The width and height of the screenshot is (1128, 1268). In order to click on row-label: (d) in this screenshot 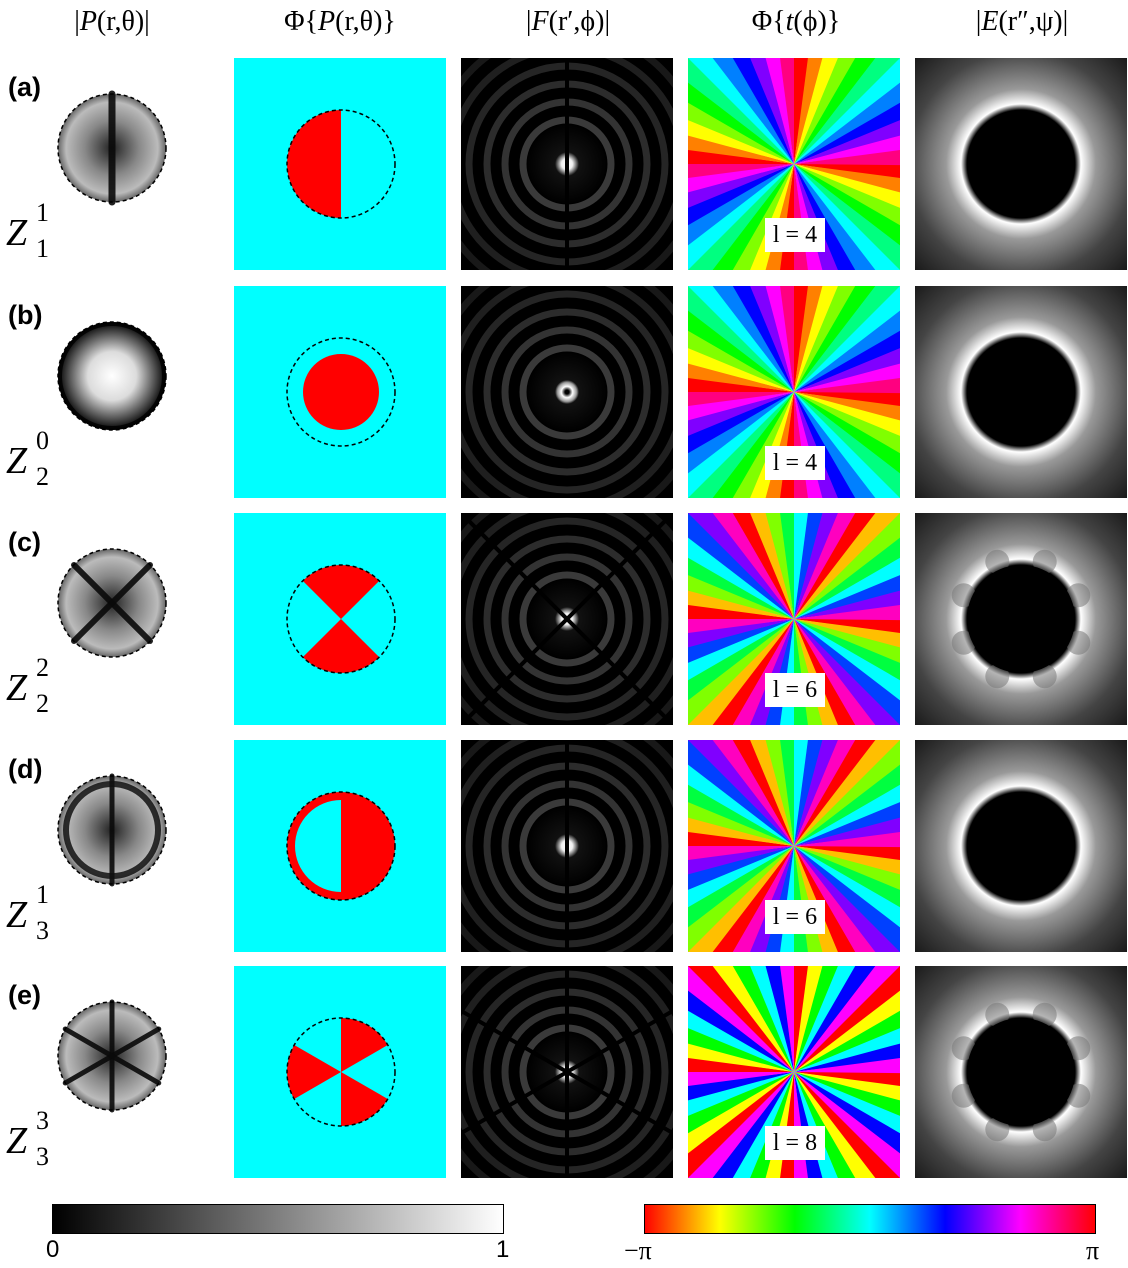, I will do `click(25, 769)`.